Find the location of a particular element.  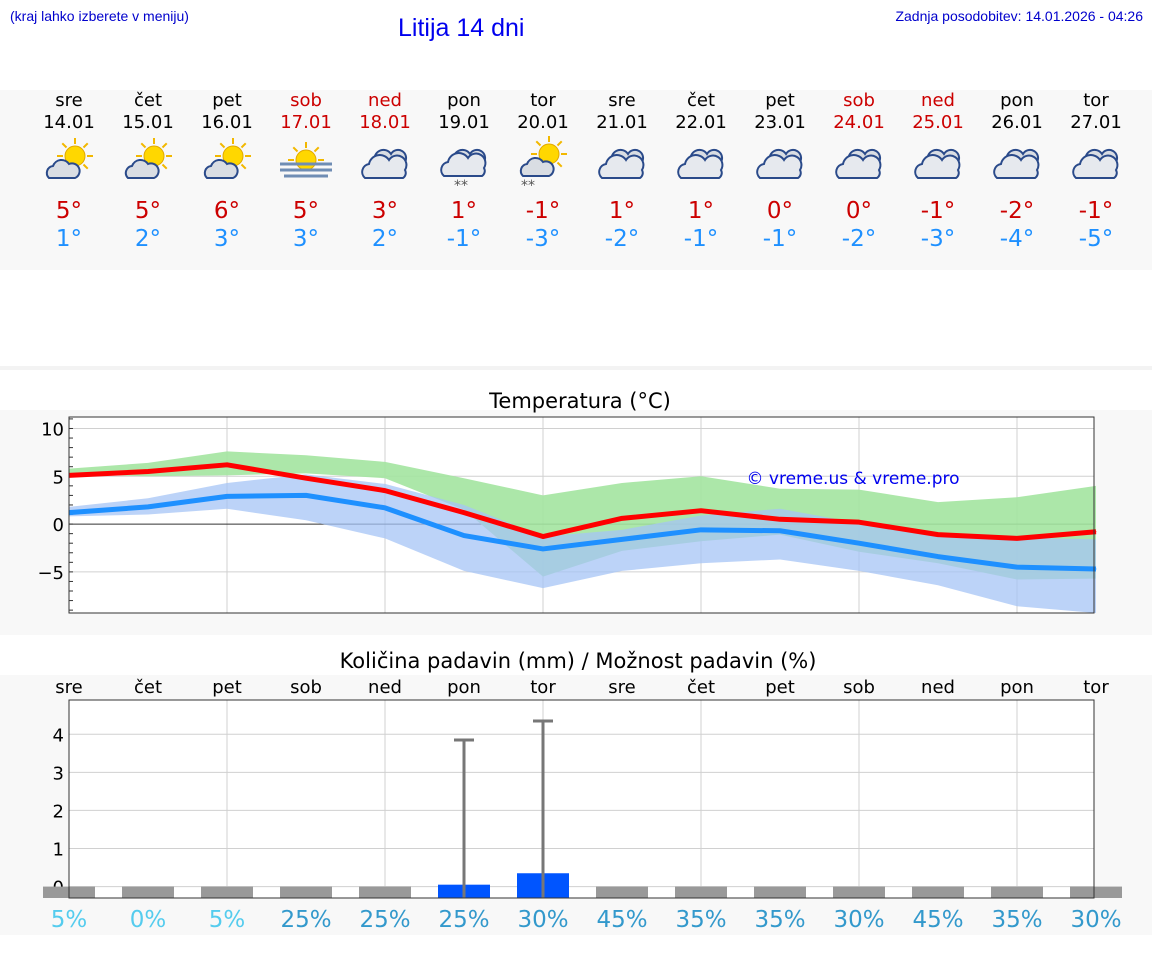

temp-max: -2° is located at coordinates (1017, 211).